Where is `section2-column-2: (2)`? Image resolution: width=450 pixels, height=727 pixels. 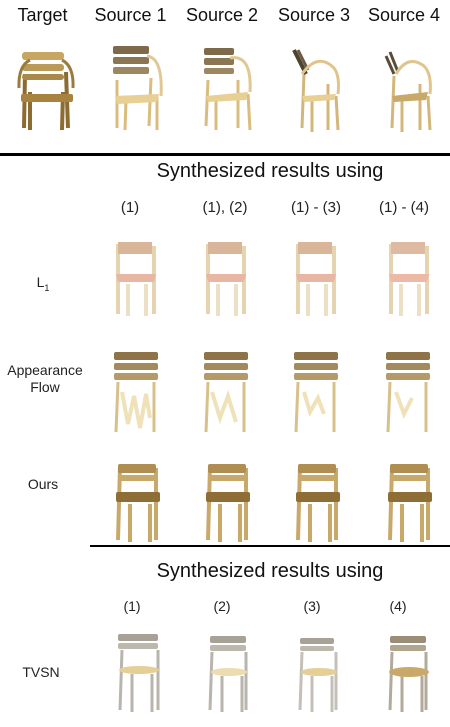 section2-column-2: (2) is located at coordinates (222, 606).